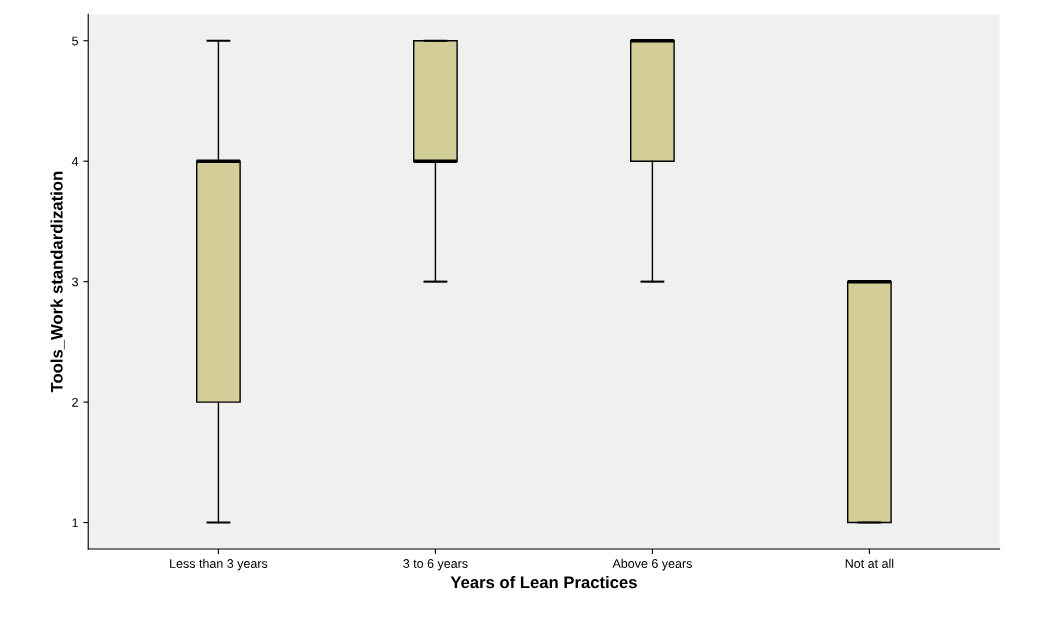  I want to click on y-tick-label: 3, so click(75, 282).